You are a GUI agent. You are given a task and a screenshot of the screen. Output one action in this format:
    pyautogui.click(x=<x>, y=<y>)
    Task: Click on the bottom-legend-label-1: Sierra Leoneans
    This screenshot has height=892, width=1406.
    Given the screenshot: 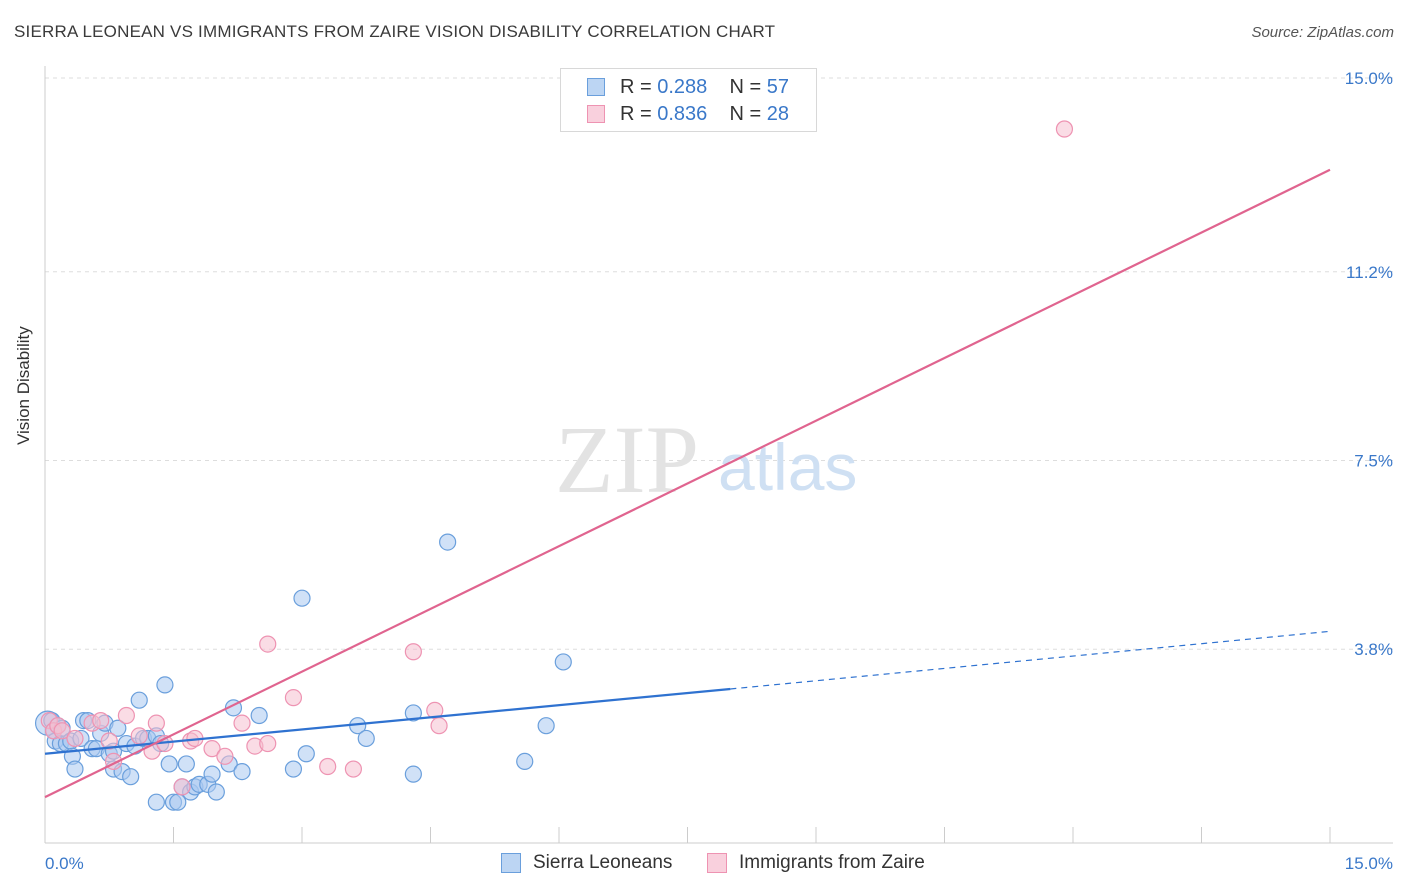 What is the action you would take?
    pyautogui.click(x=603, y=862)
    